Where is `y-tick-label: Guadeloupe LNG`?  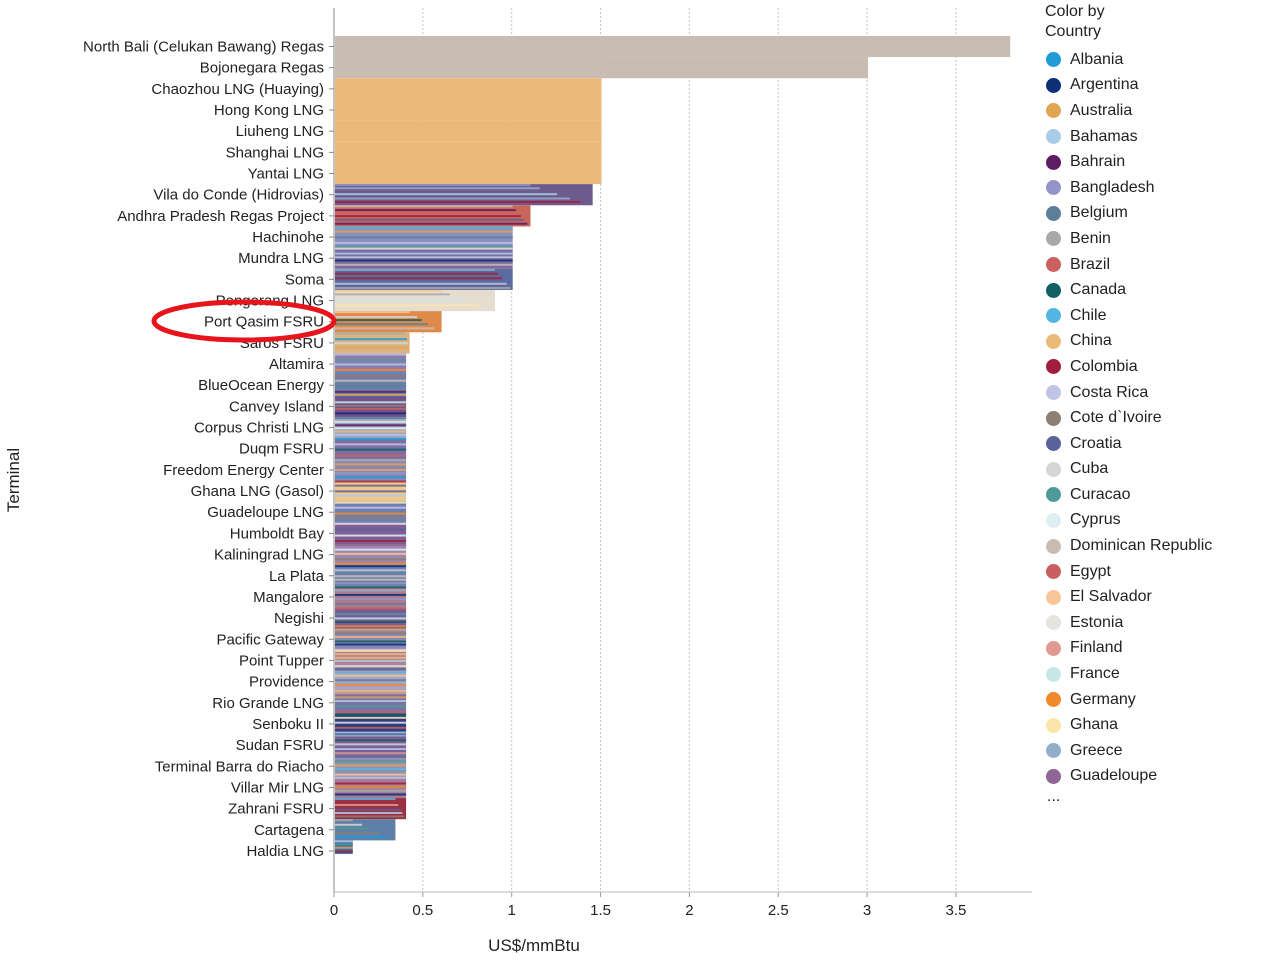
y-tick-label: Guadeloupe LNG is located at coordinates (265, 512).